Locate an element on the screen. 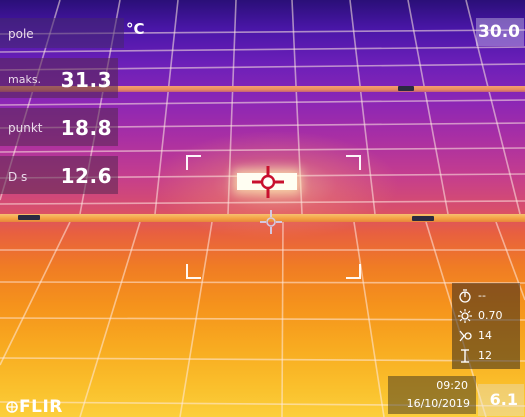  spot-temp-label: punkt is located at coordinates (25, 128).